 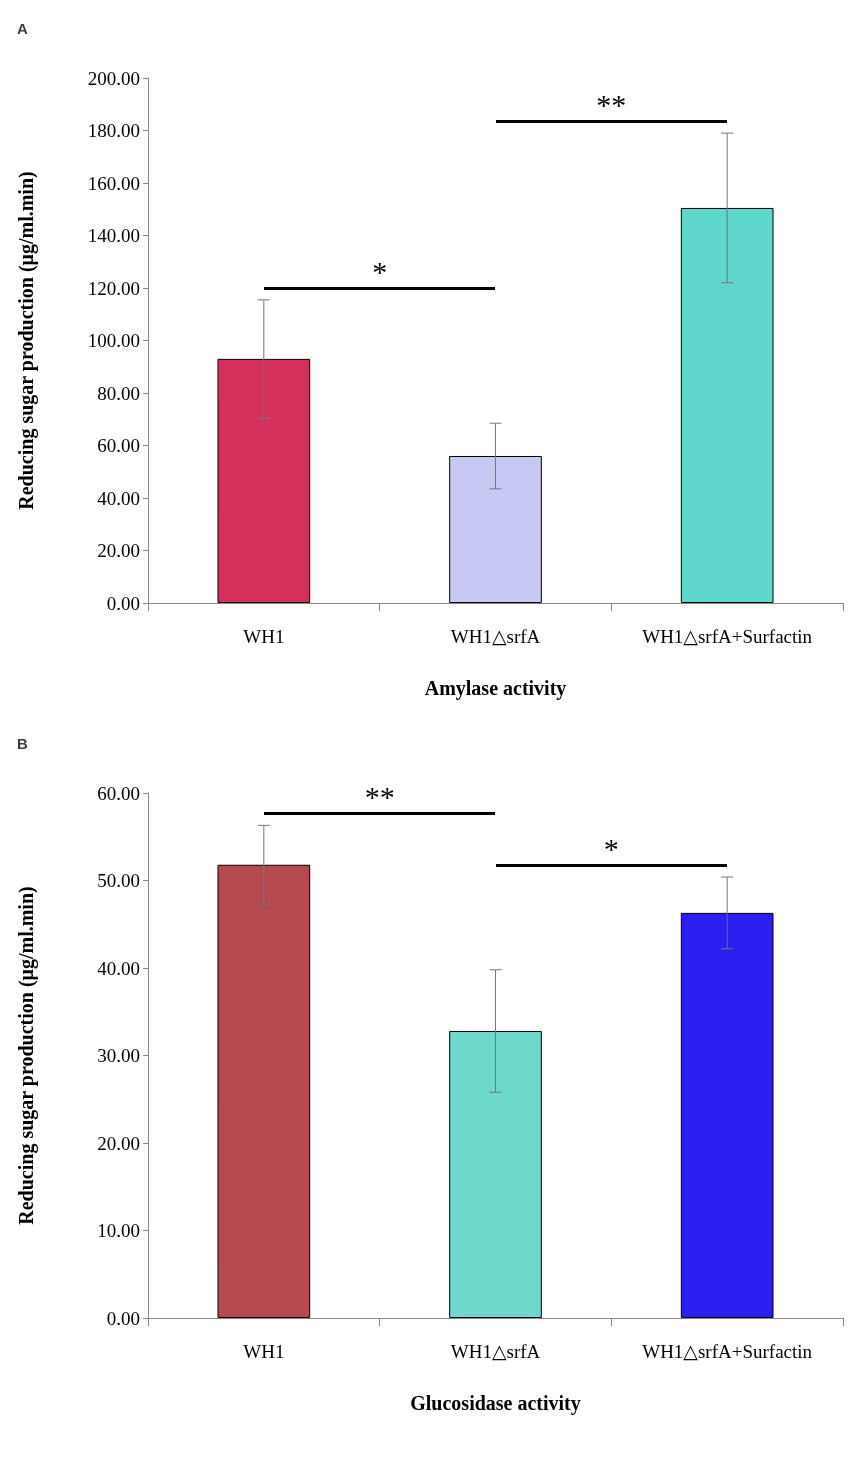 I want to click on text: A, so click(x=22, y=28).